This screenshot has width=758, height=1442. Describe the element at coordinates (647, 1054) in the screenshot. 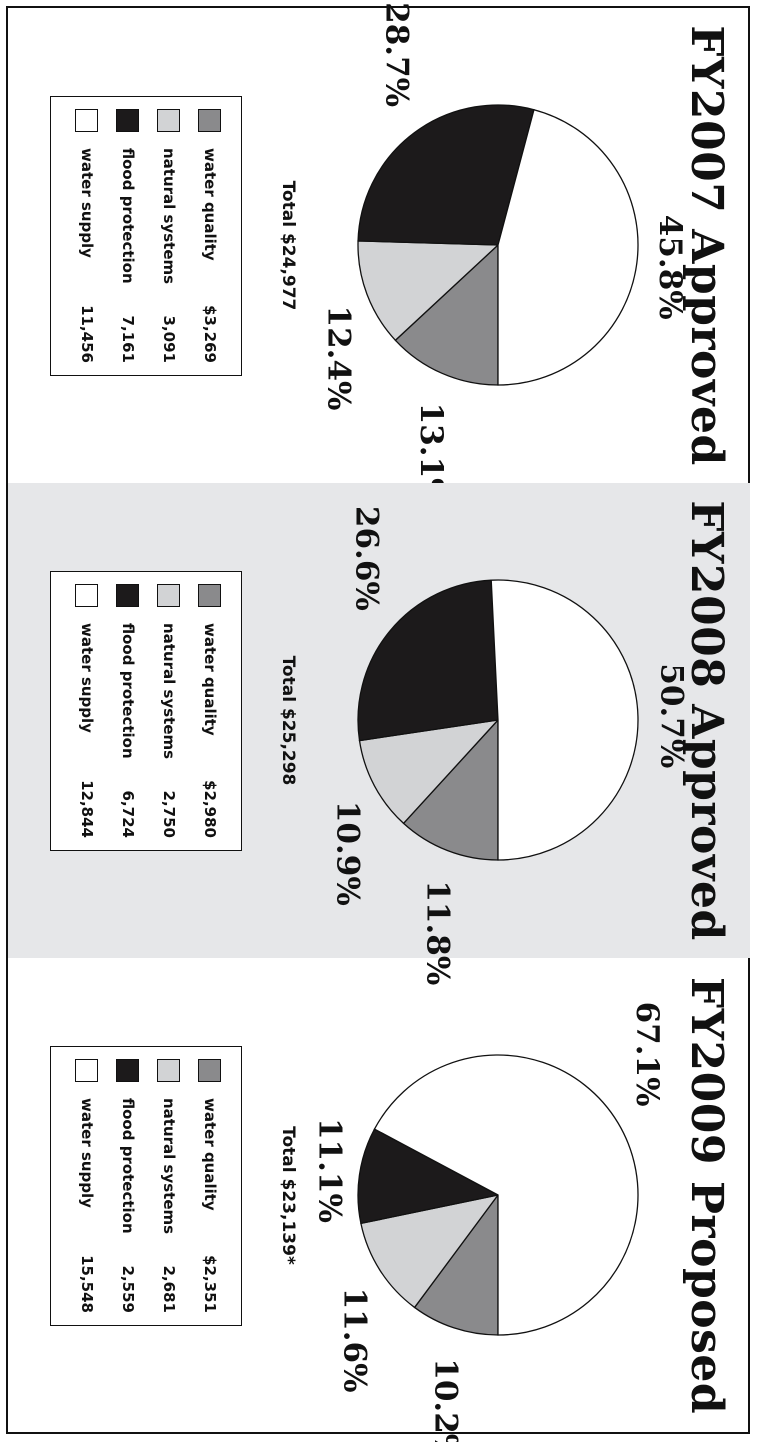

I see `pie-percent-label-water-supply: 67.1%` at that location.